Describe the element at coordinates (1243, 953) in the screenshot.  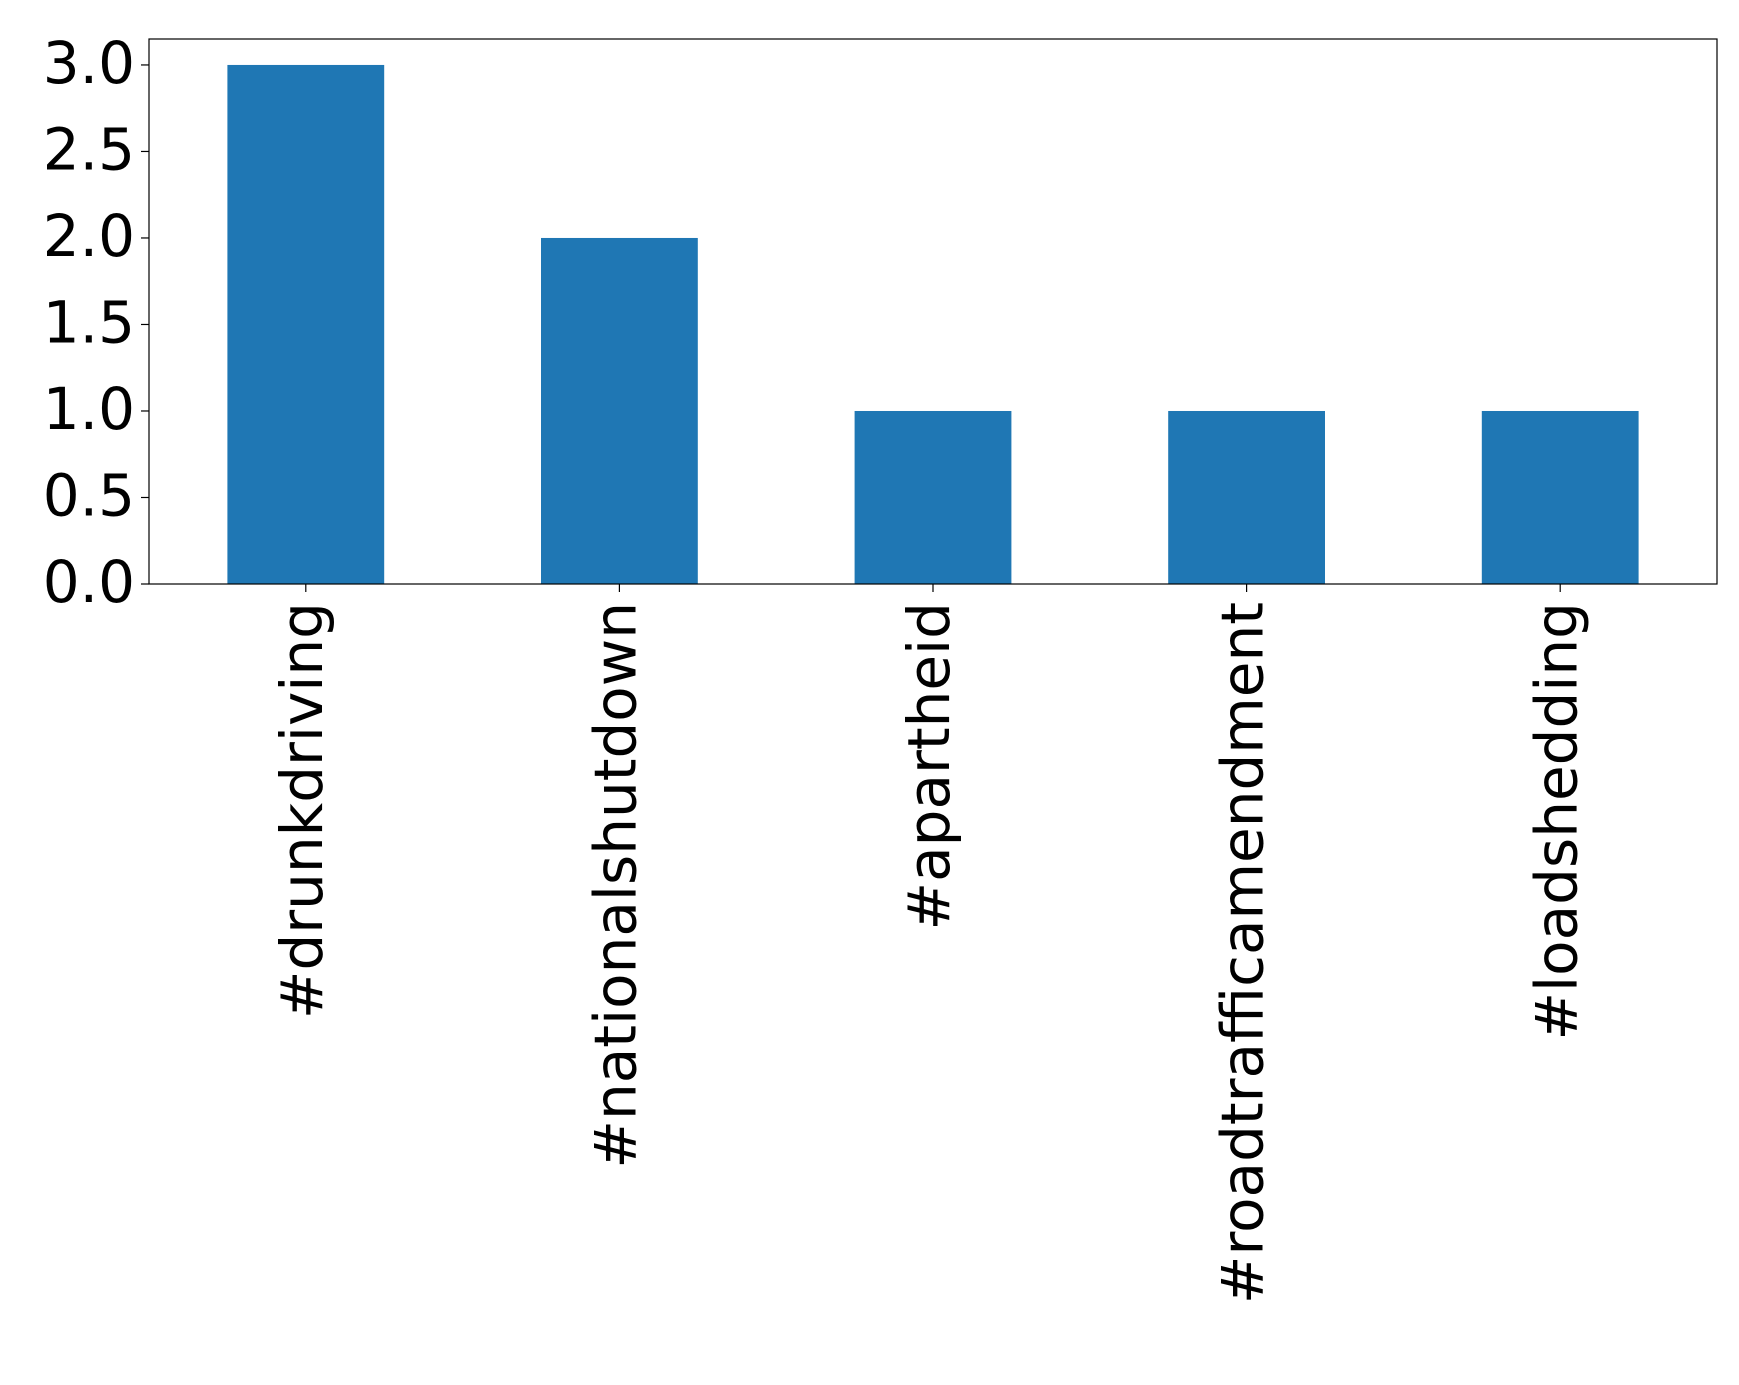
I see `x-tick-label: #roadtrafficamendment` at that location.